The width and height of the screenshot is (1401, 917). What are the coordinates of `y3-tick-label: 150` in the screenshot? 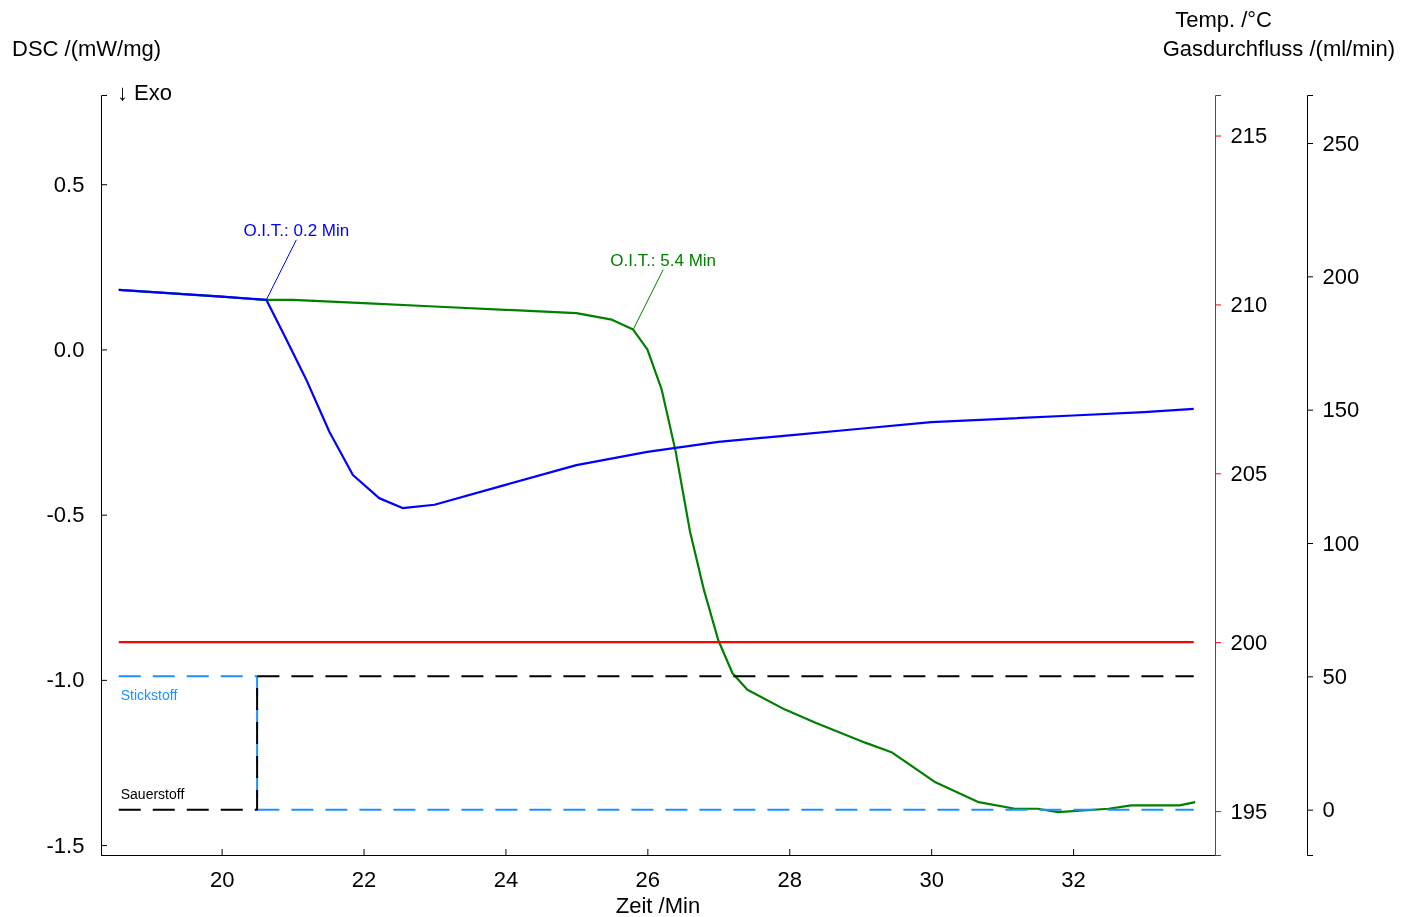 It's located at (1341, 410).